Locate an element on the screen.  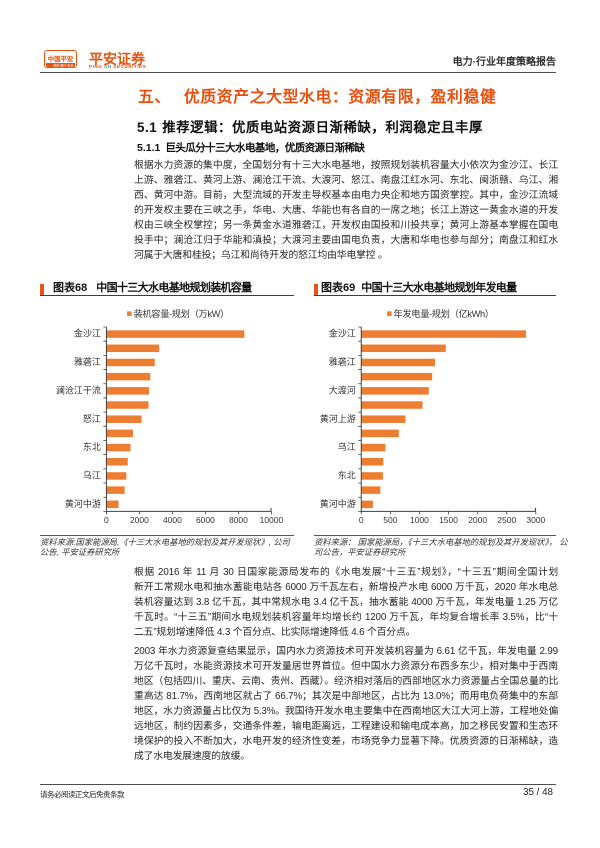
svg-text: 装机容量-规划（万kW） is located at coordinates (181, 313).